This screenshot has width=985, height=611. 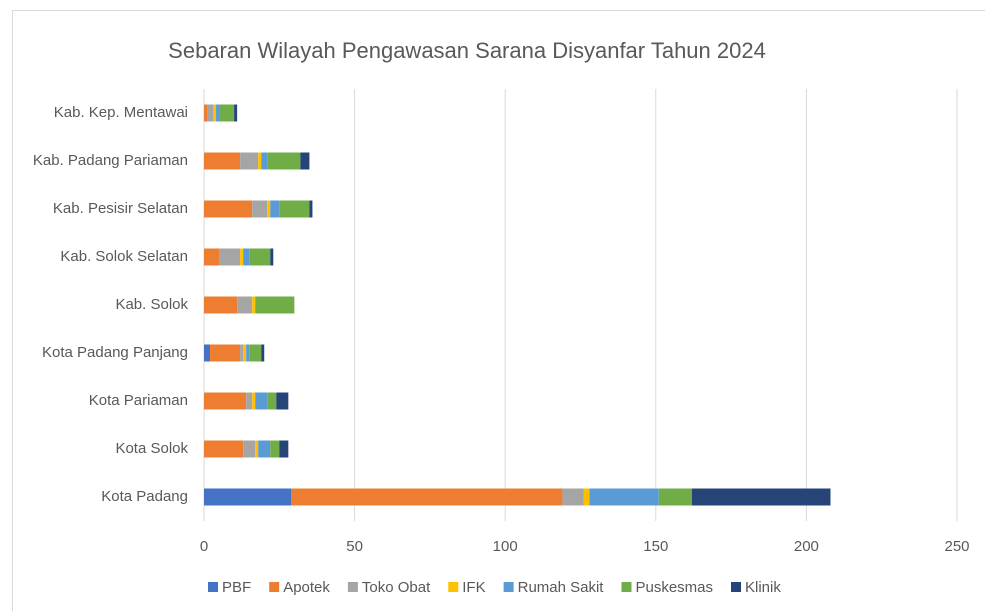 What do you see at coordinates (120, 208) in the screenshot?
I see `y-tick-label: Kab. Pesisir Selatan` at bounding box center [120, 208].